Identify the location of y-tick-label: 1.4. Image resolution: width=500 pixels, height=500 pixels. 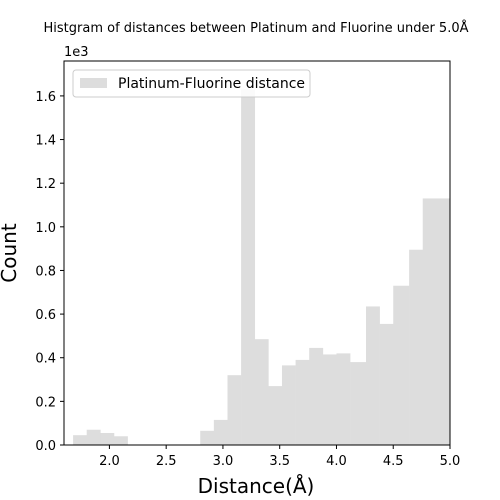
(45, 141).